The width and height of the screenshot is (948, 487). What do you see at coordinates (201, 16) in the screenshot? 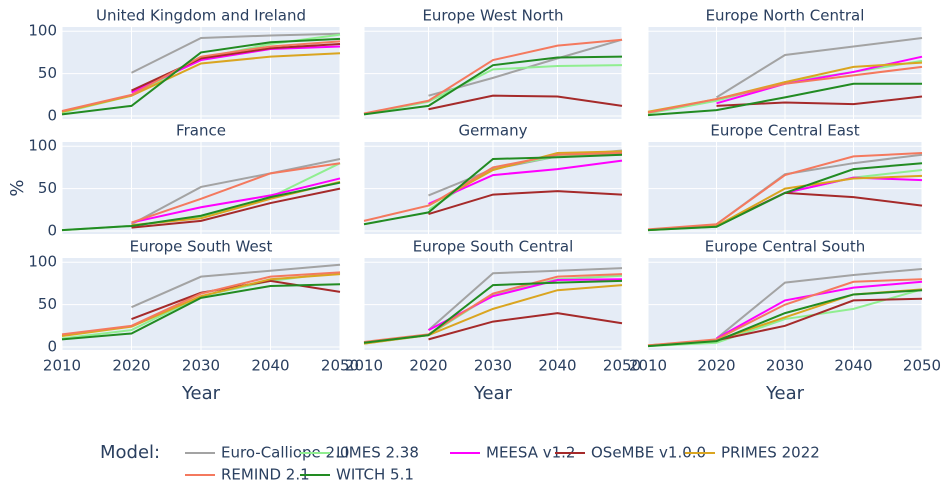
I see `subplot-title: United Kingdom and Ireland` at bounding box center [201, 16].